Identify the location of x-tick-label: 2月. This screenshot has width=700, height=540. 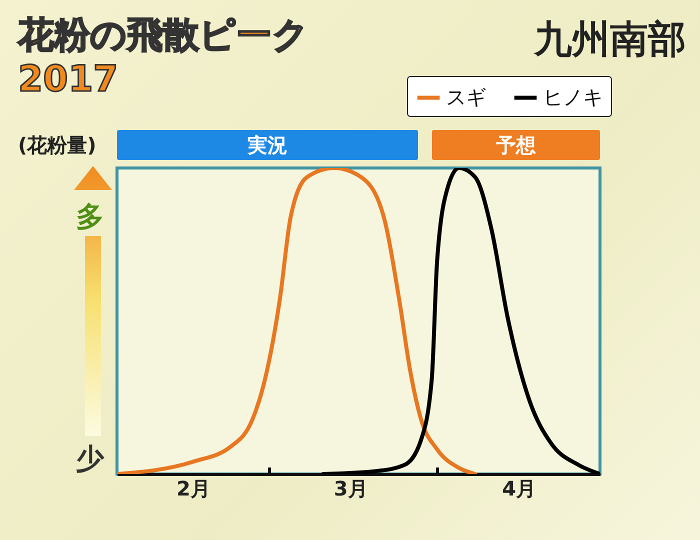
(193, 488).